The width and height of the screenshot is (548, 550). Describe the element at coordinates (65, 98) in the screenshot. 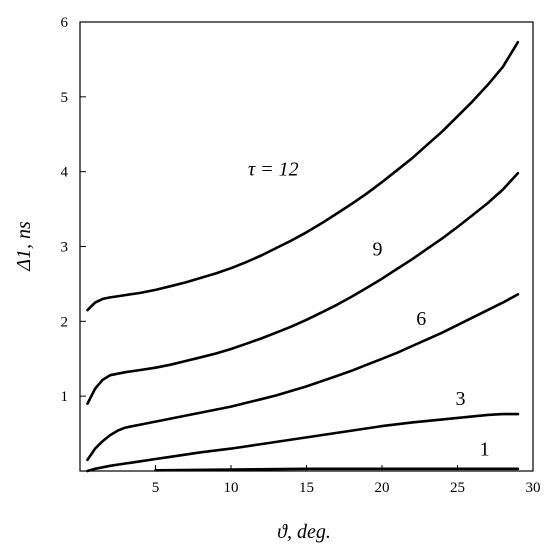

I see `y-tick-label-4: 5` at that location.